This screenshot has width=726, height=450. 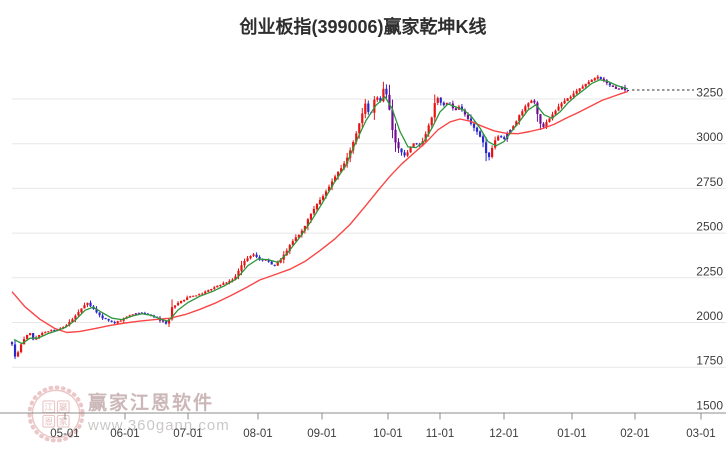 I want to click on y-tick-label: 2750, so click(x=709, y=182).